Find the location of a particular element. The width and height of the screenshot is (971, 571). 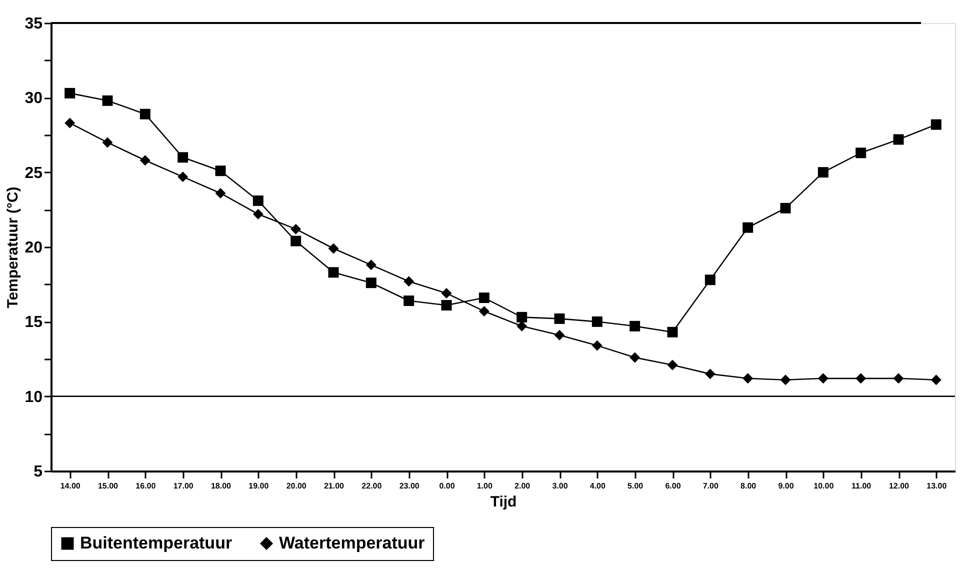

x-tick-label: 23.00 is located at coordinates (409, 486).